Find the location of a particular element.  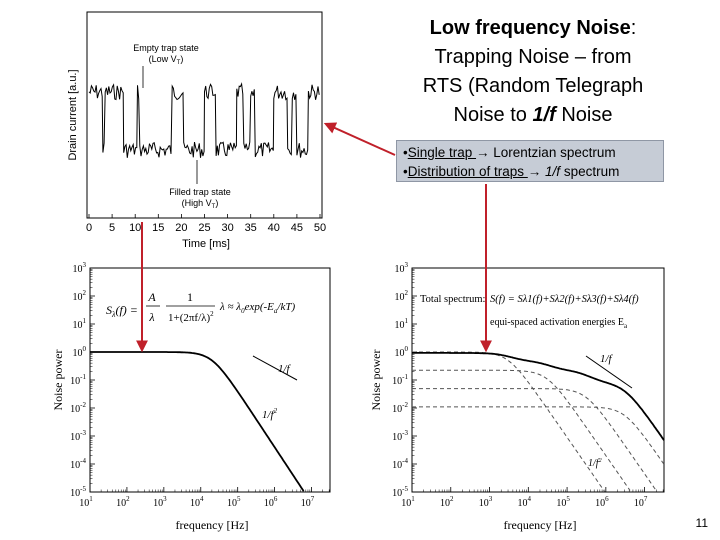

annot-empty-line1: Empty trap state is located at coordinates (166, 48).